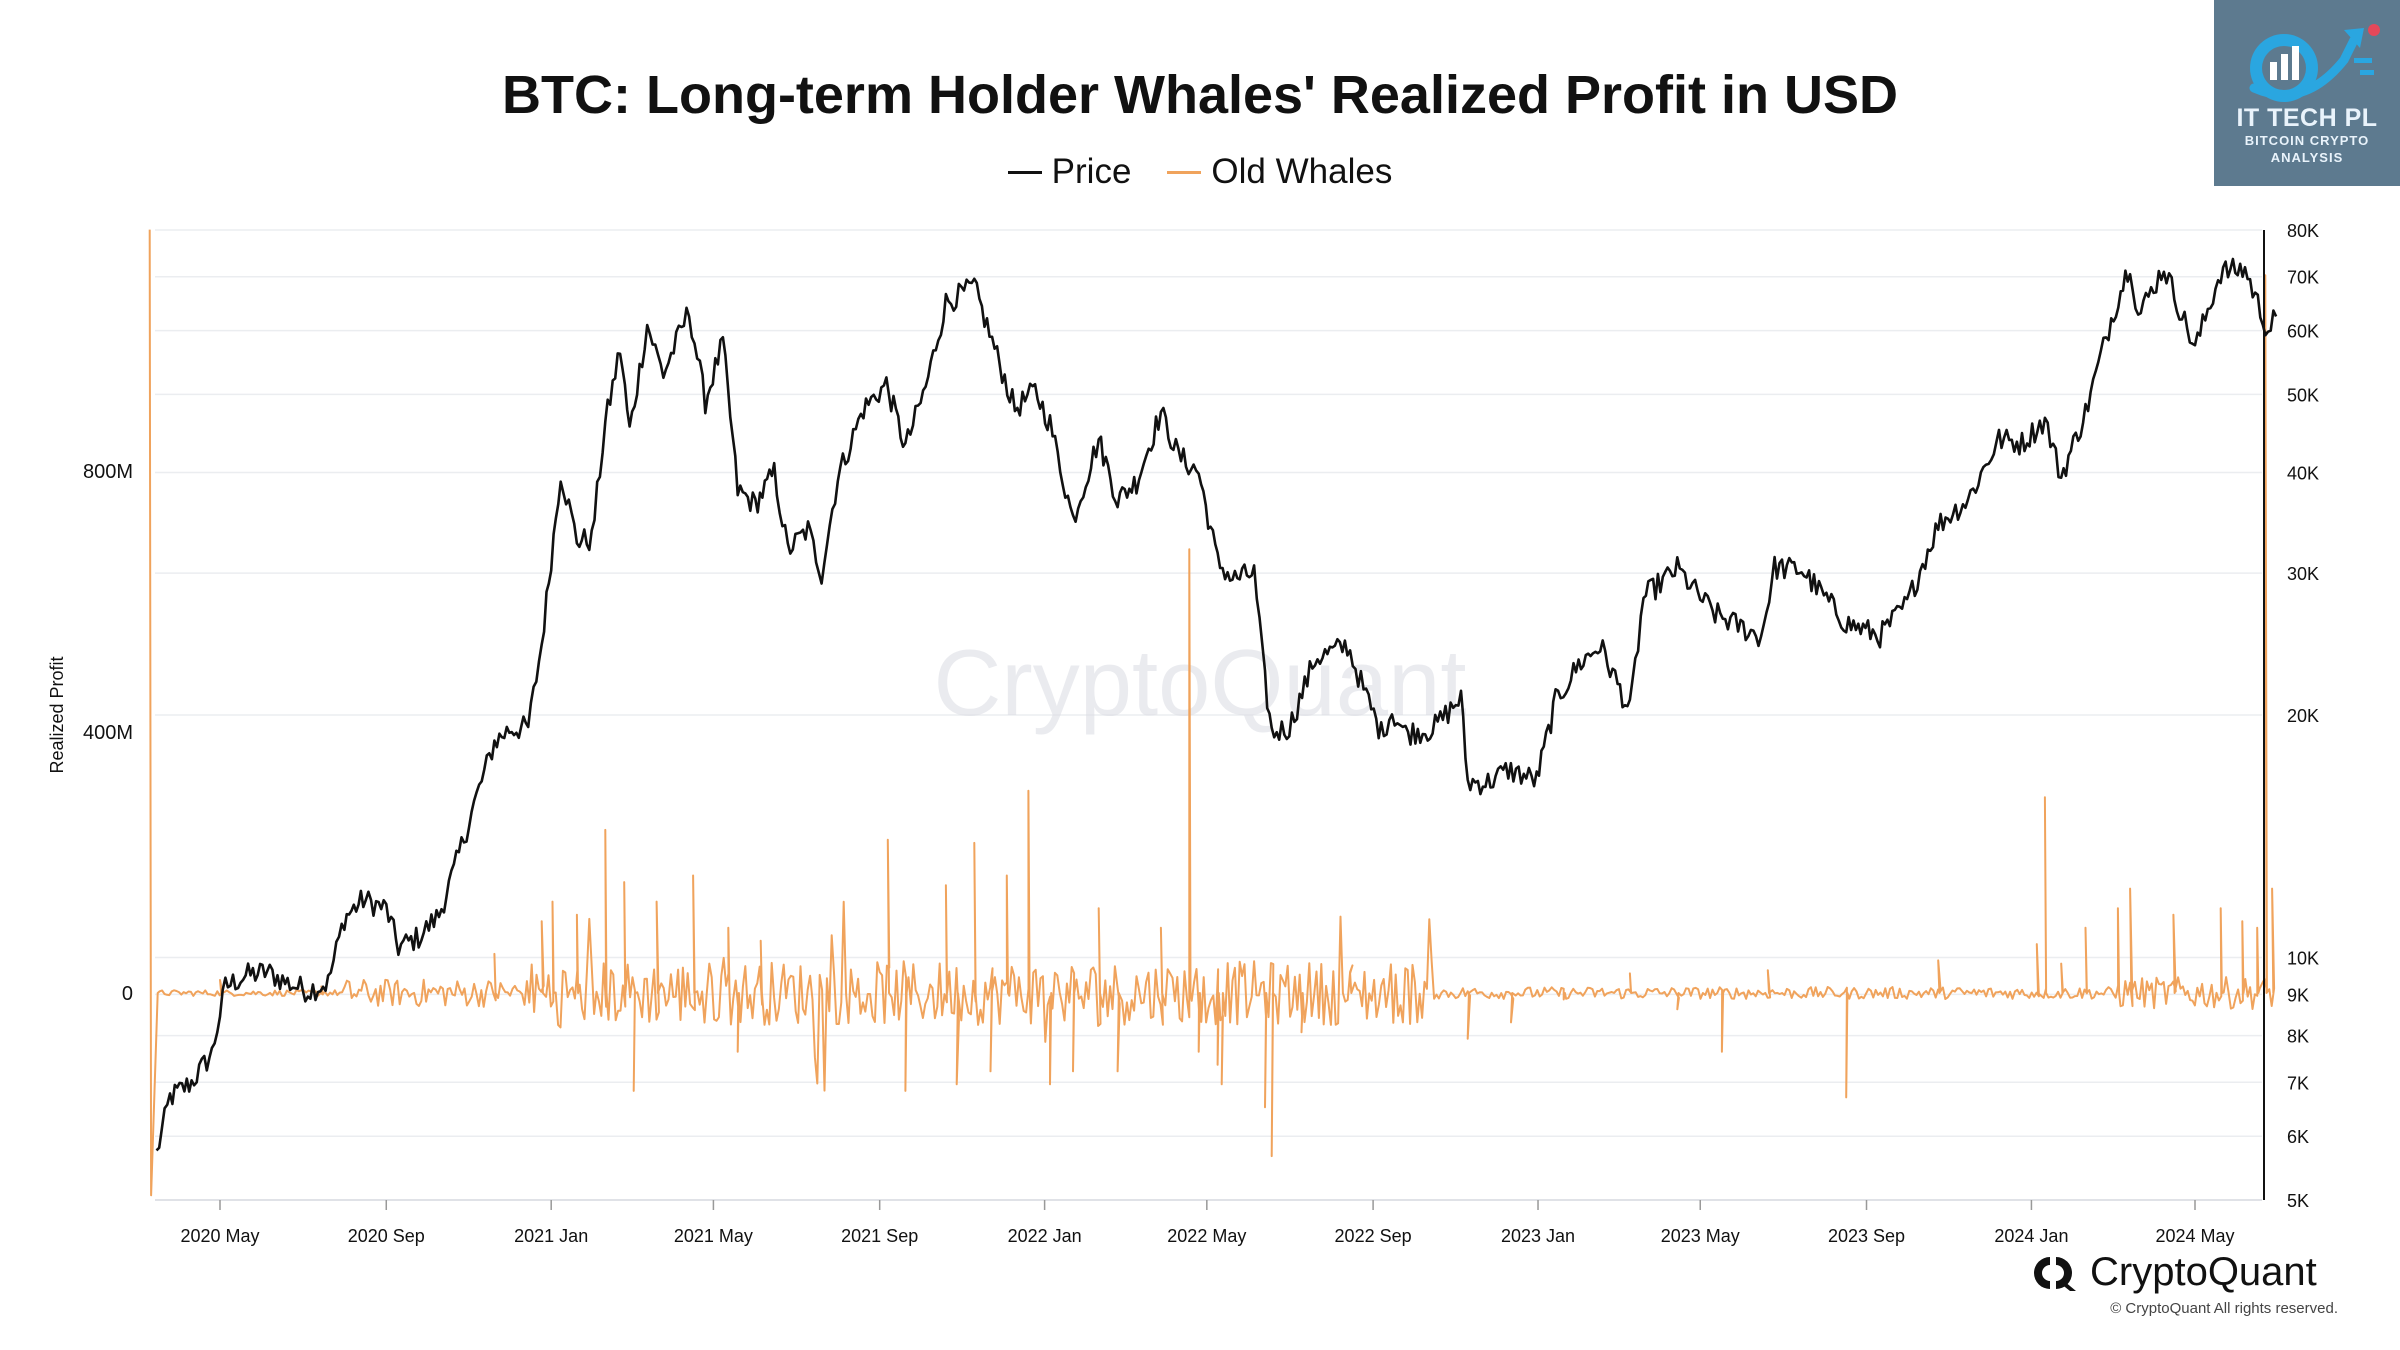  What do you see at coordinates (57, 714) in the screenshot?
I see `y-axis-label: Realized Profit` at bounding box center [57, 714].